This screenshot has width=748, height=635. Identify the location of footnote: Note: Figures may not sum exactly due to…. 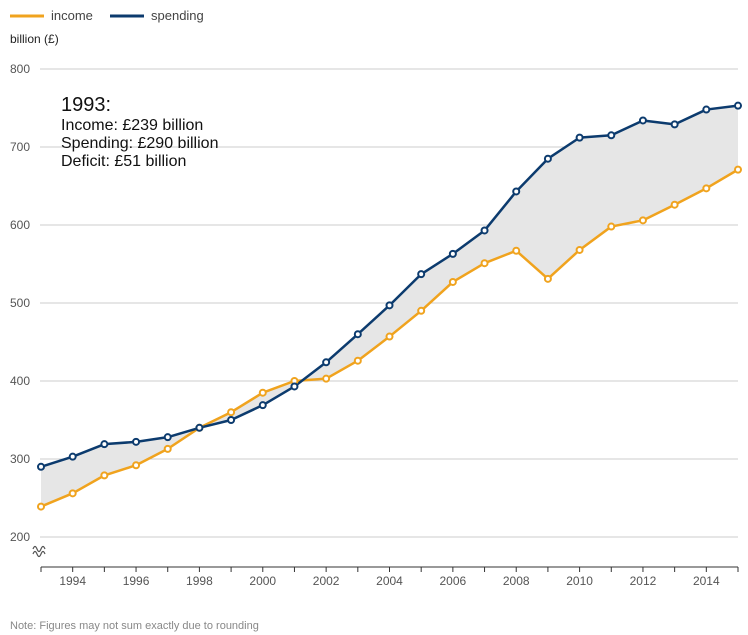
(134, 626).